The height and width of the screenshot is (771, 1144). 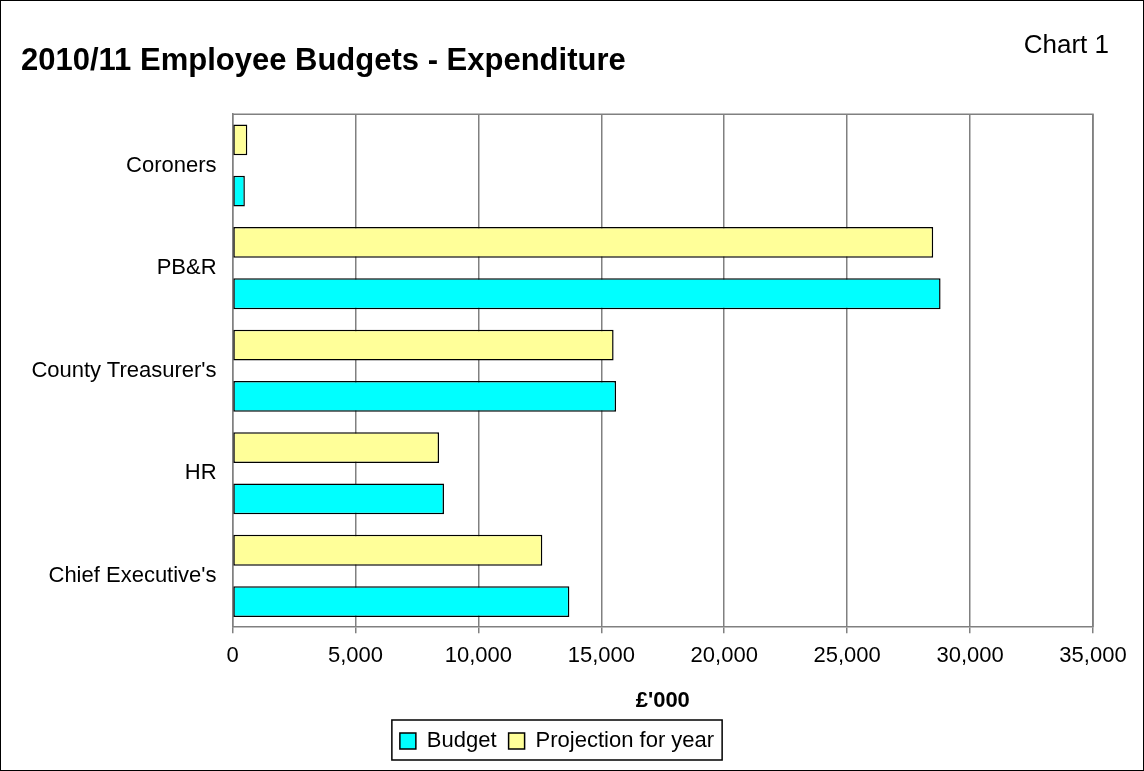 What do you see at coordinates (323, 60) in the screenshot?
I see `chart-title: 2010/11 Employee Budgets - Expenditure` at bounding box center [323, 60].